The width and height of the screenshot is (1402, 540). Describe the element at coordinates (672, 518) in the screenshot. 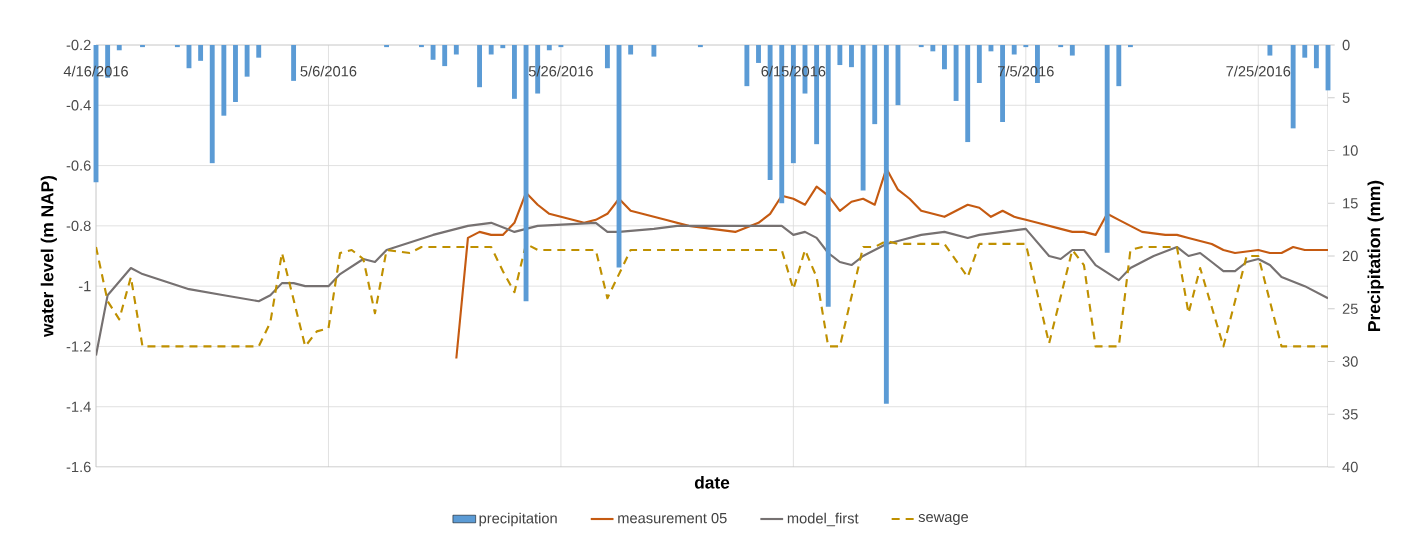

I see `legend-label: measurement 05` at that location.